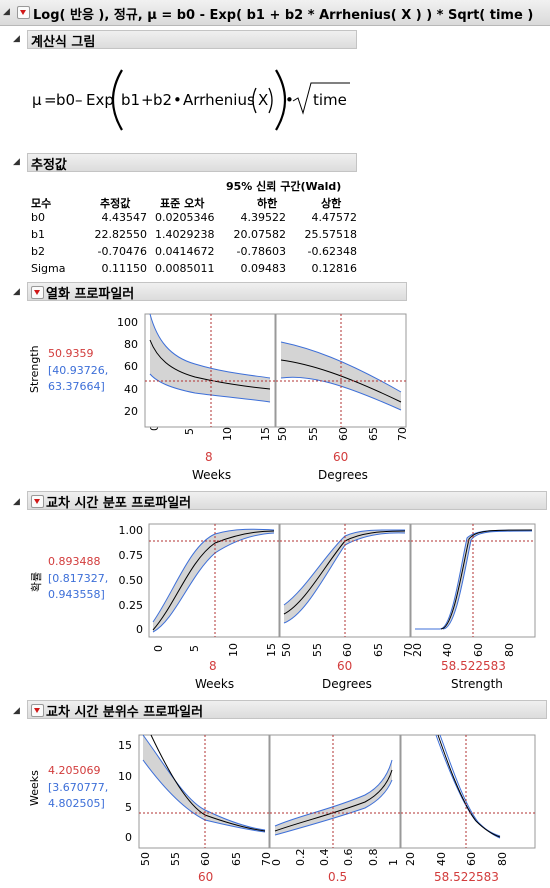  I want to click on upper-value: 25.57518, so click(331, 234).